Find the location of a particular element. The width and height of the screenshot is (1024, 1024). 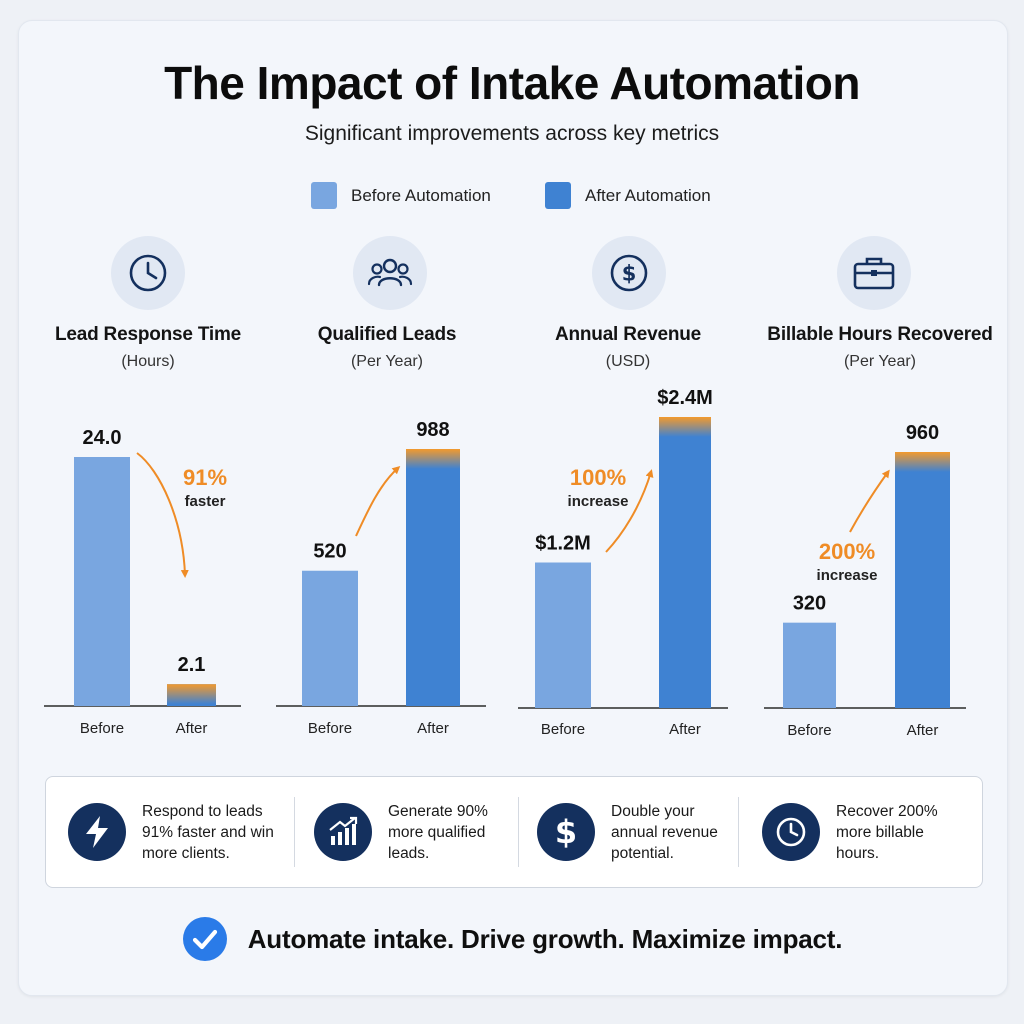

legend-item-before: Before Automation is located at coordinates (401, 195).